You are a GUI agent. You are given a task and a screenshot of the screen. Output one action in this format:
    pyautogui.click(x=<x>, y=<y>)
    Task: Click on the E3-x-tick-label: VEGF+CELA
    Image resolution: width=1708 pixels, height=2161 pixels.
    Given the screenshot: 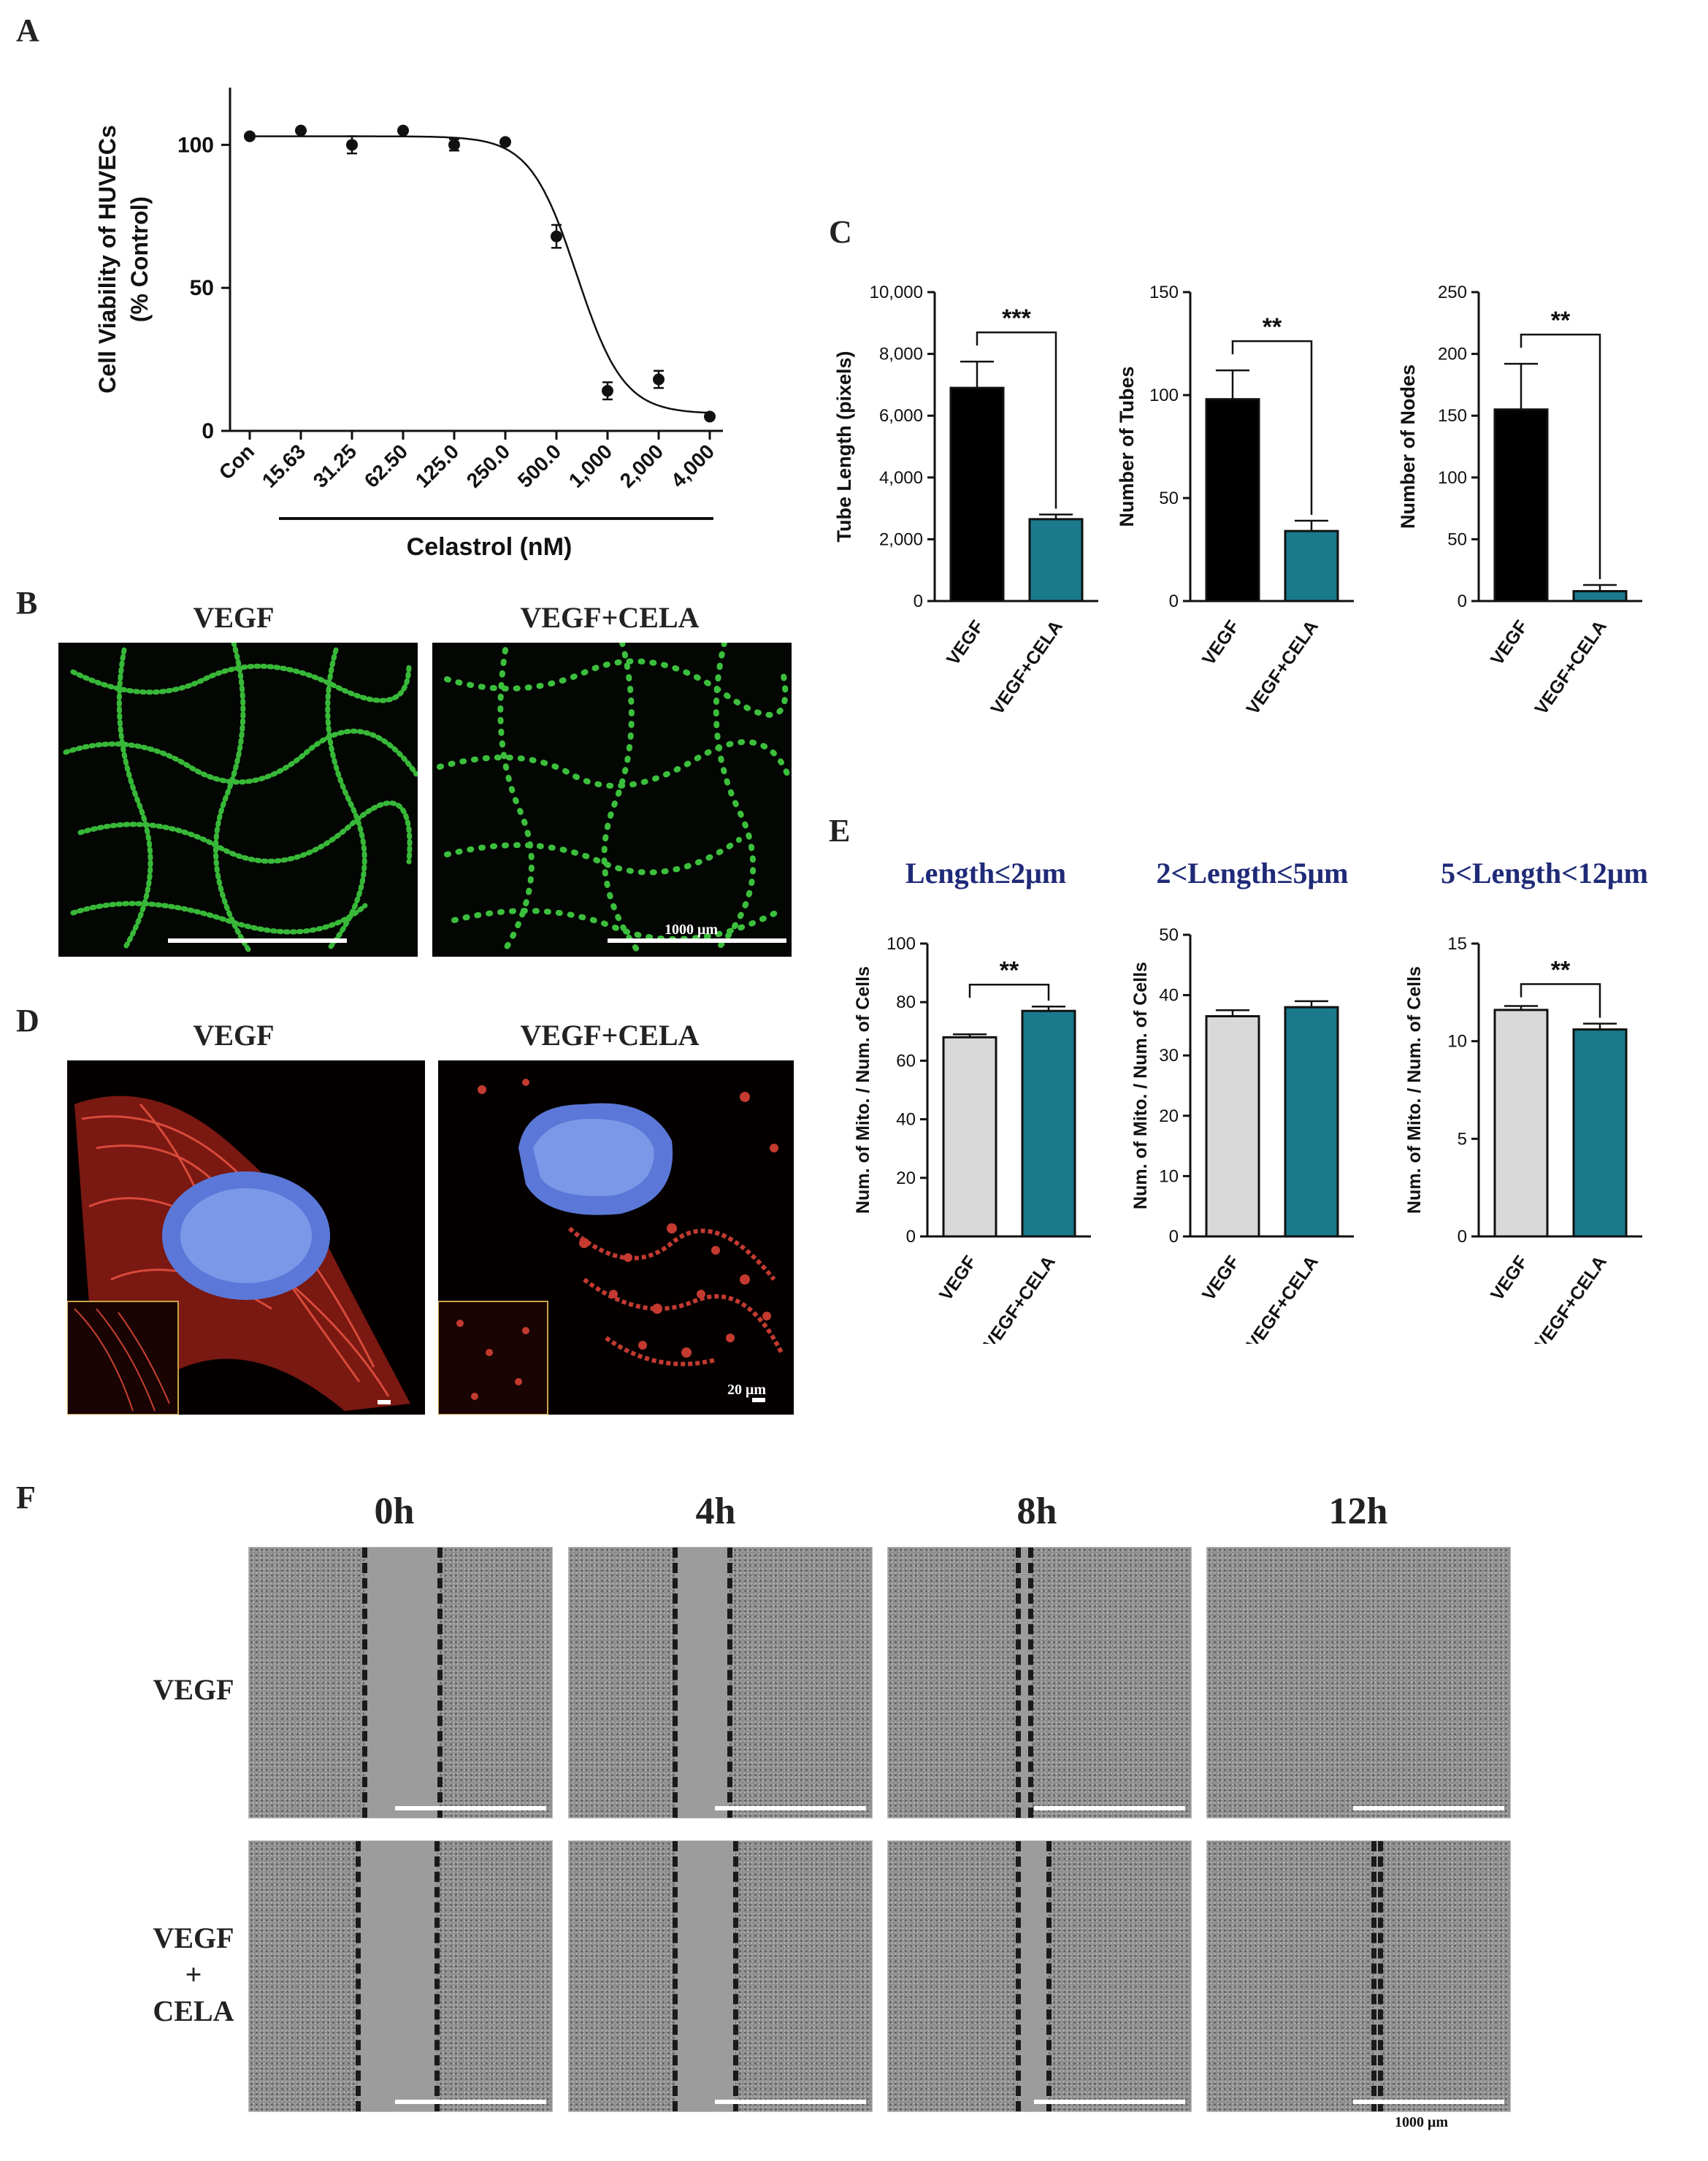 What is the action you would take?
    pyautogui.click(x=1571, y=1298)
    